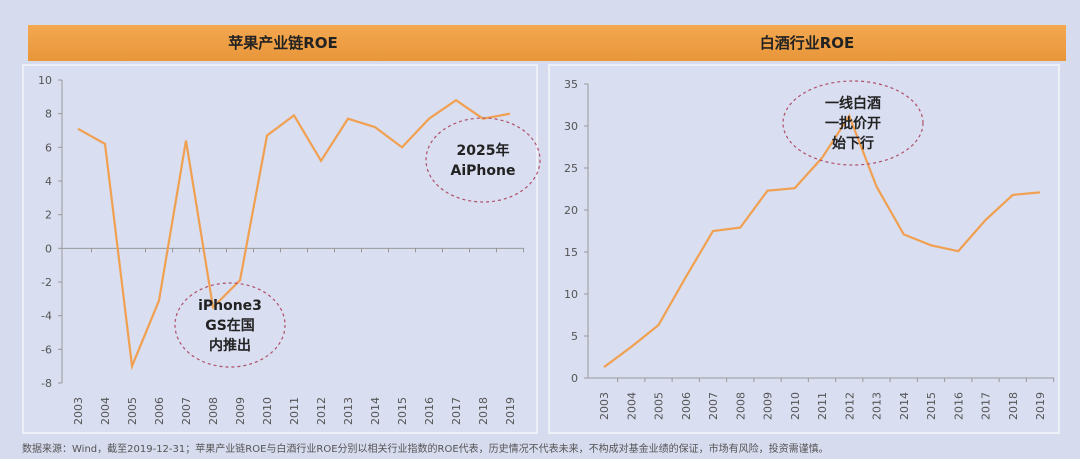  What do you see at coordinates (230, 345) in the screenshot?
I see `annotation-text: 内推出` at bounding box center [230, 345].